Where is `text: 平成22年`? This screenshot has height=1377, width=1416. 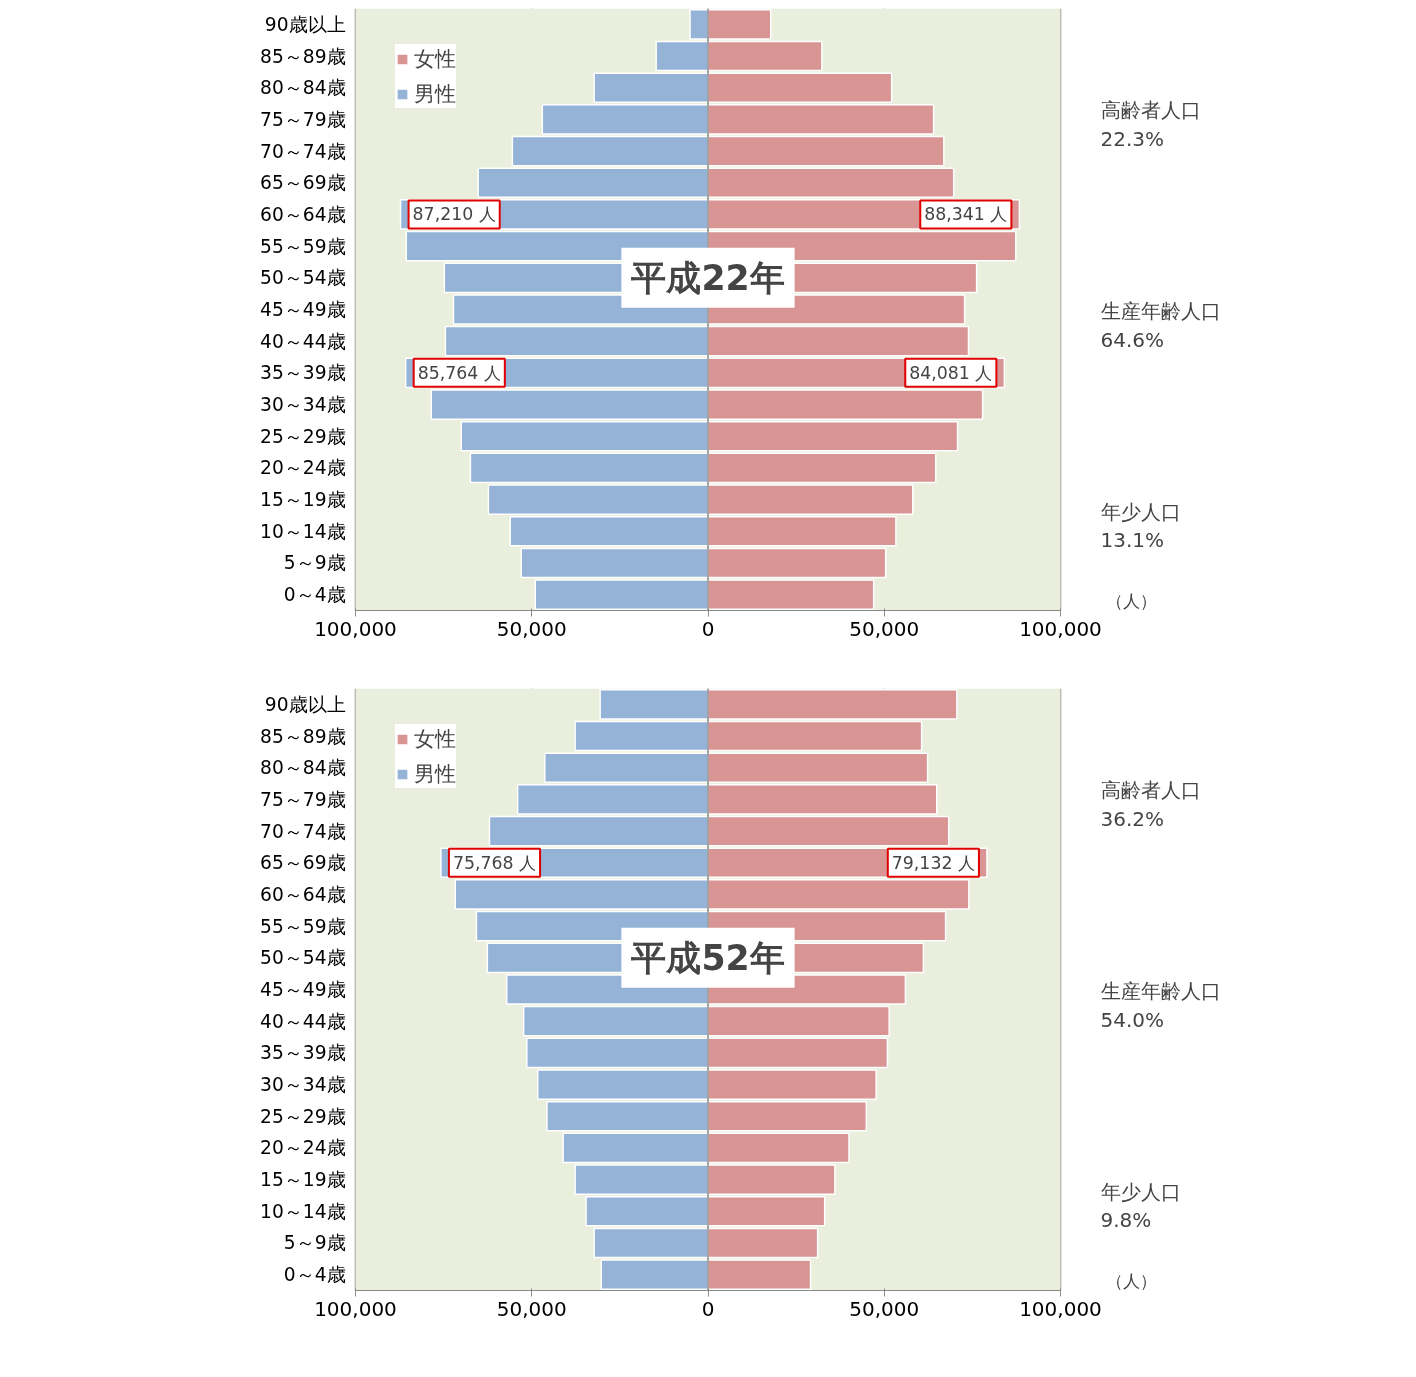
text: 平成22年 is located at coordinates (707, 277).